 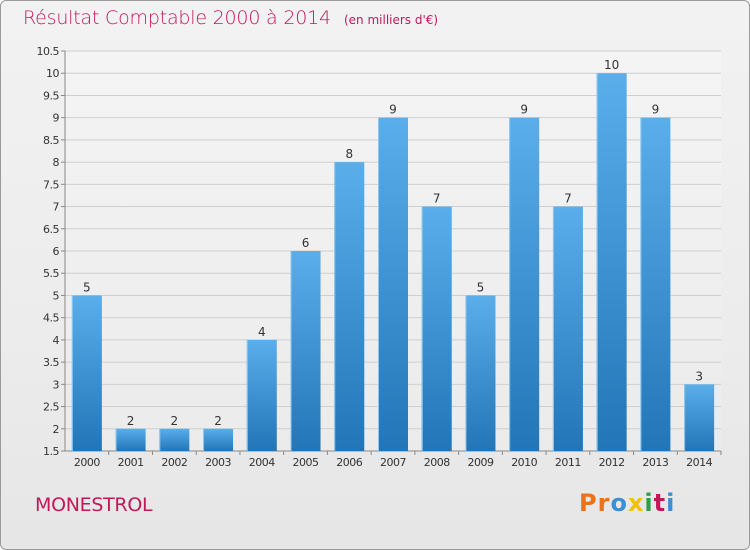 What do you see at coordinates (261, 395) in the screenshot?
I see `bar-2004` at bounding box center [261, 395].